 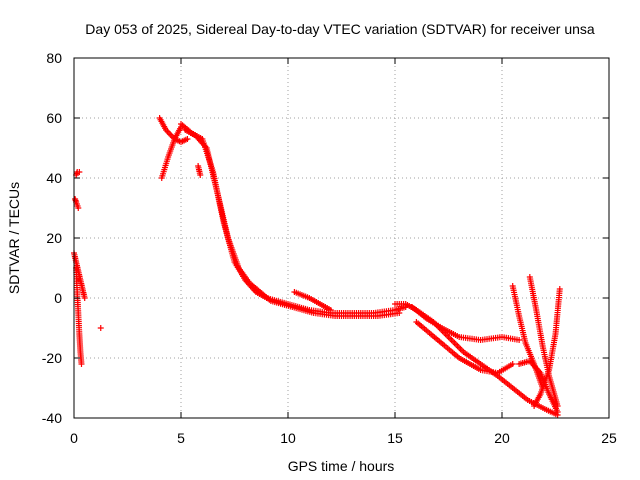 I want to click on y-tick-label: -20, so click(x=52, y=358).